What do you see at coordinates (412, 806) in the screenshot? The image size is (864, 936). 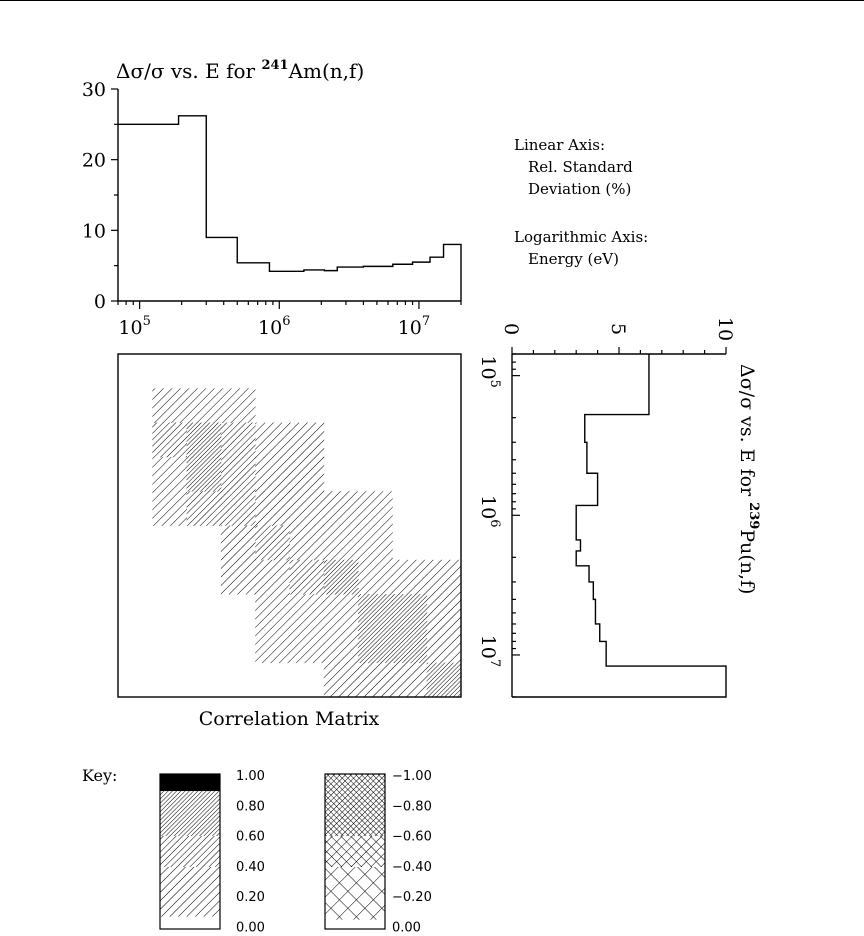 I see `key-negative-label: −0.80` at bounding box center [412, 806].